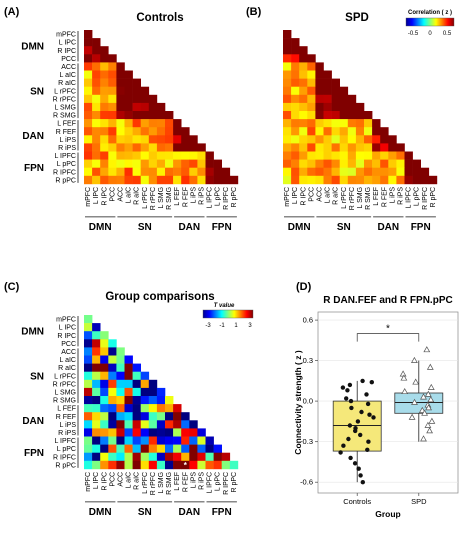  What do you see at coordinates (67, 148) in the screenshot?
I see `row-label: R iPS` at bounding box center [67, 148].